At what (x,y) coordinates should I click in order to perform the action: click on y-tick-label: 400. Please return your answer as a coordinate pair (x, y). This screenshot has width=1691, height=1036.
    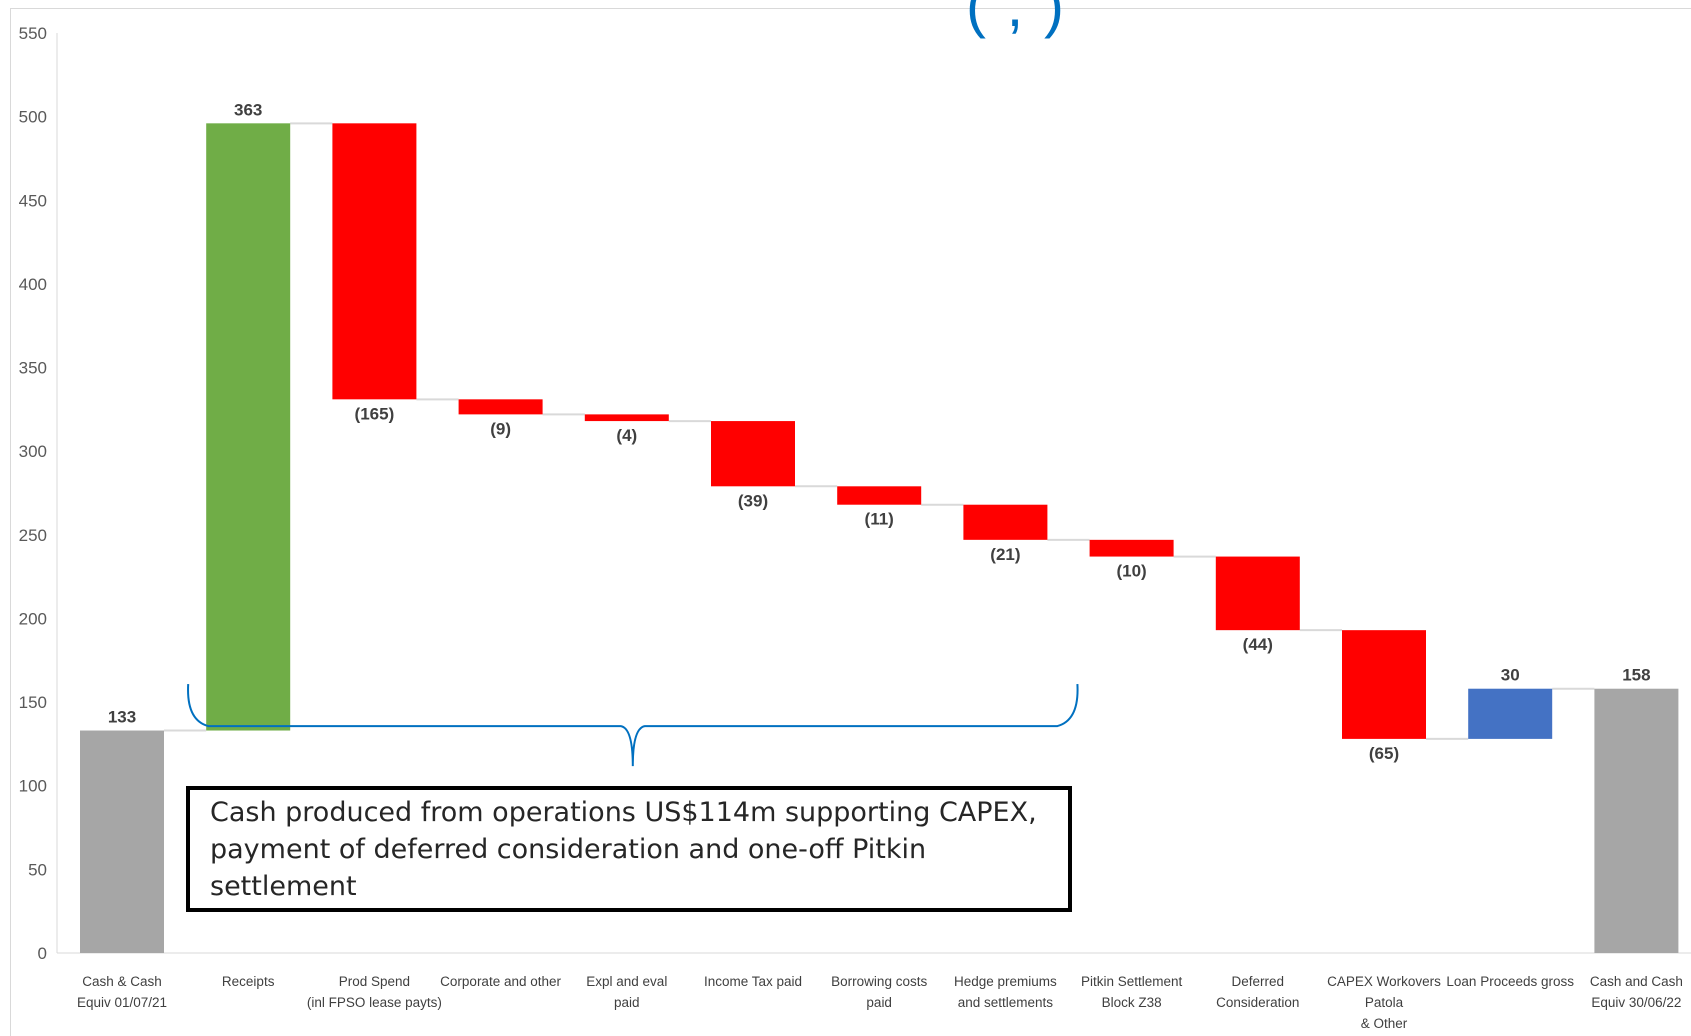
    Looking at the image, I should click on (33, 284).